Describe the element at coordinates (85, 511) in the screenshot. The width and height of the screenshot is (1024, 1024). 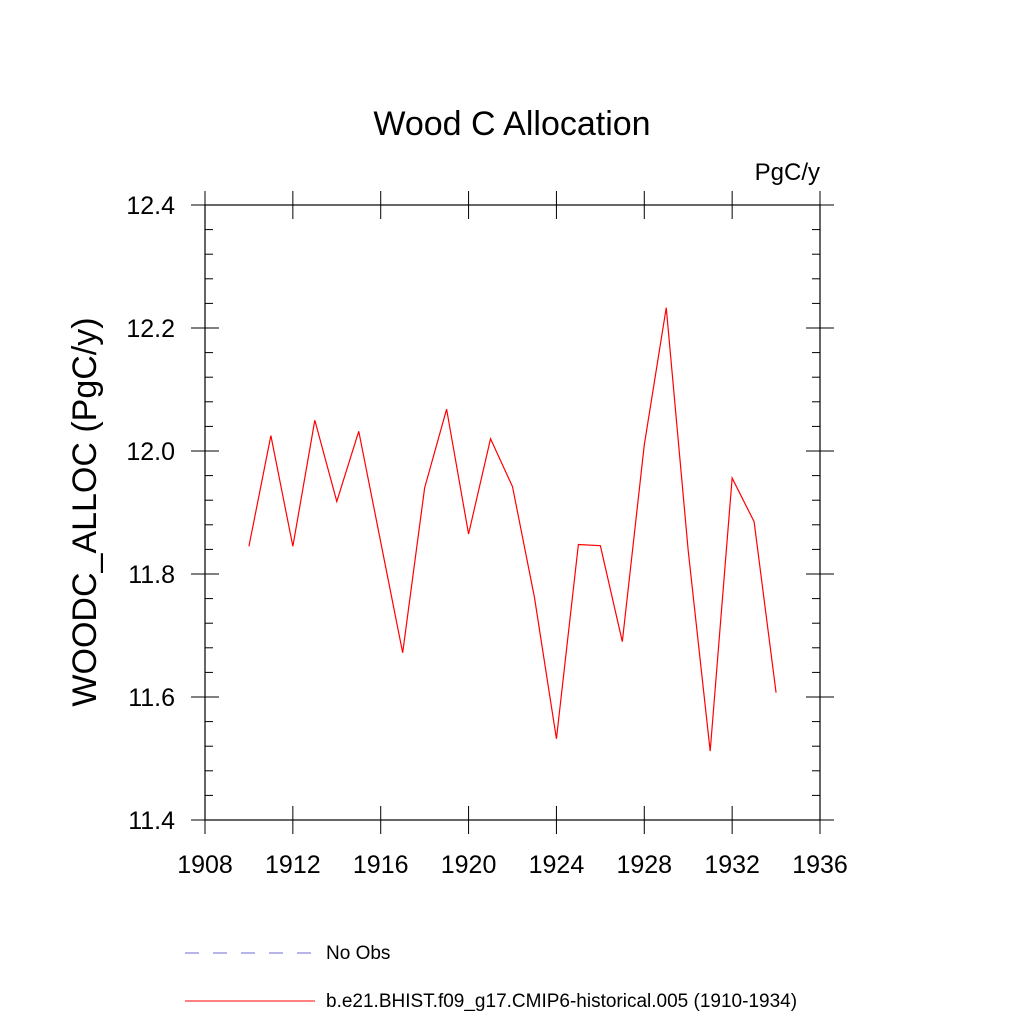
I see `y-axis-label: WOODC_ALLOC (PgC/y)` at that location.